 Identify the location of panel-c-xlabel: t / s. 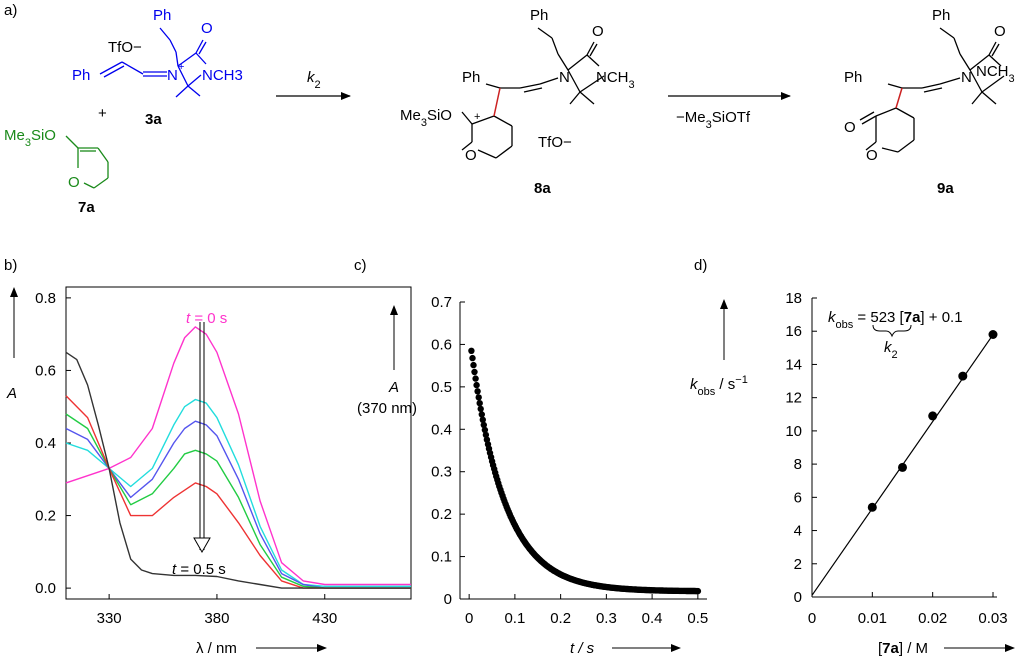
(582, 648).